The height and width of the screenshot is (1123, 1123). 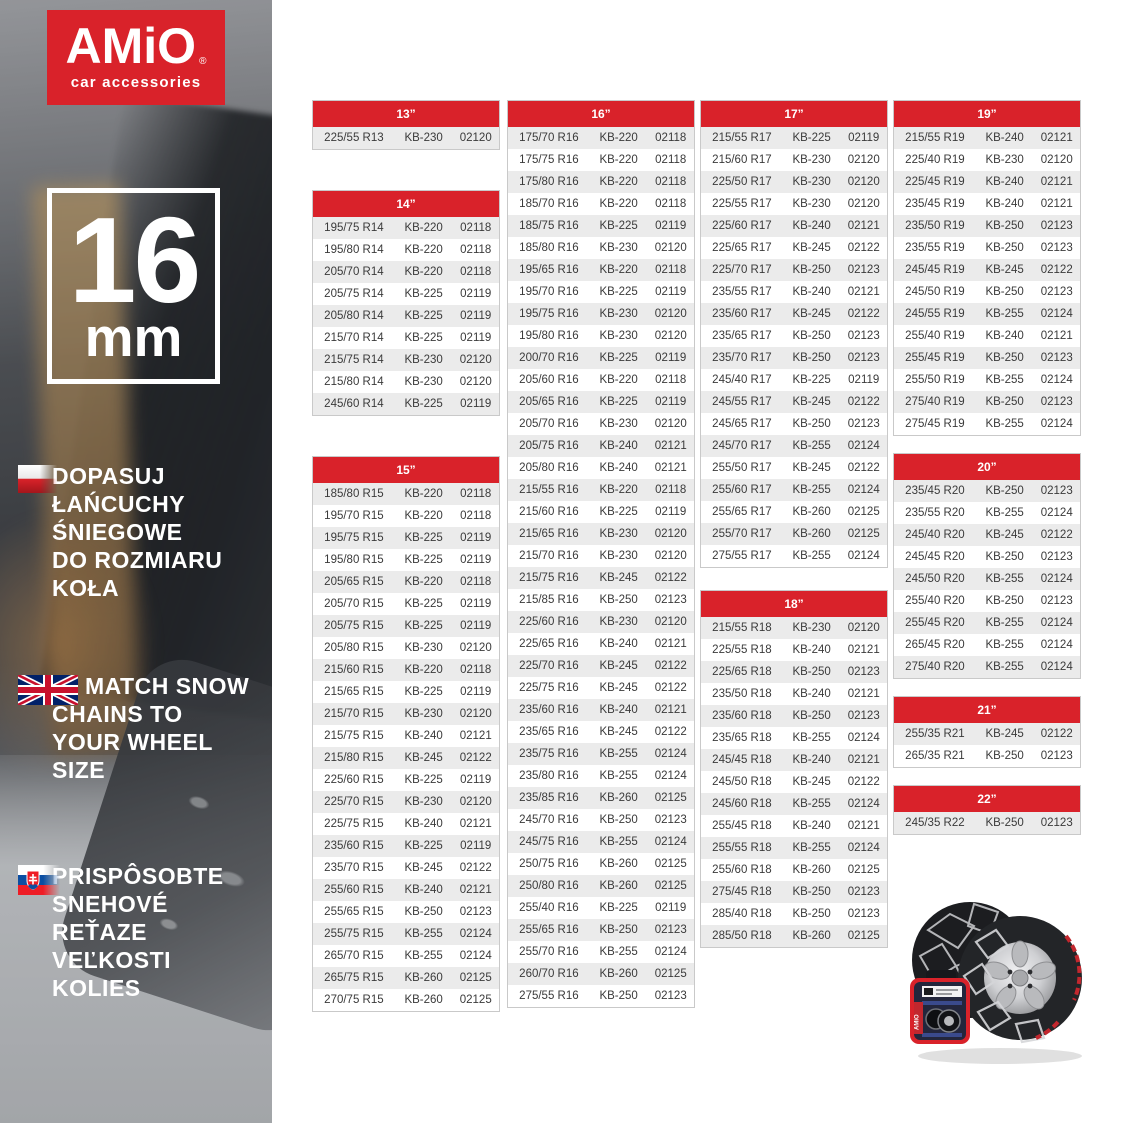 I want to click on tire-size-cell: 225/70 R17, so click(x=742, y=270).